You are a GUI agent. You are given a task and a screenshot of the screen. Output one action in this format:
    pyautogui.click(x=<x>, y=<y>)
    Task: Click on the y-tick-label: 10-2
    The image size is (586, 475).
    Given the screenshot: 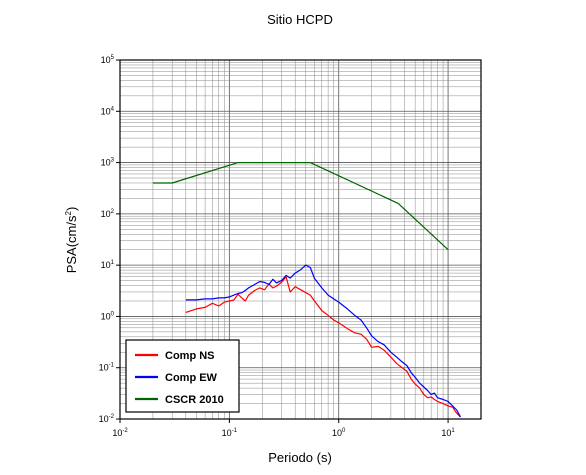 What is the action you would take?
    pyautogui.click(x=107, y=419)
    